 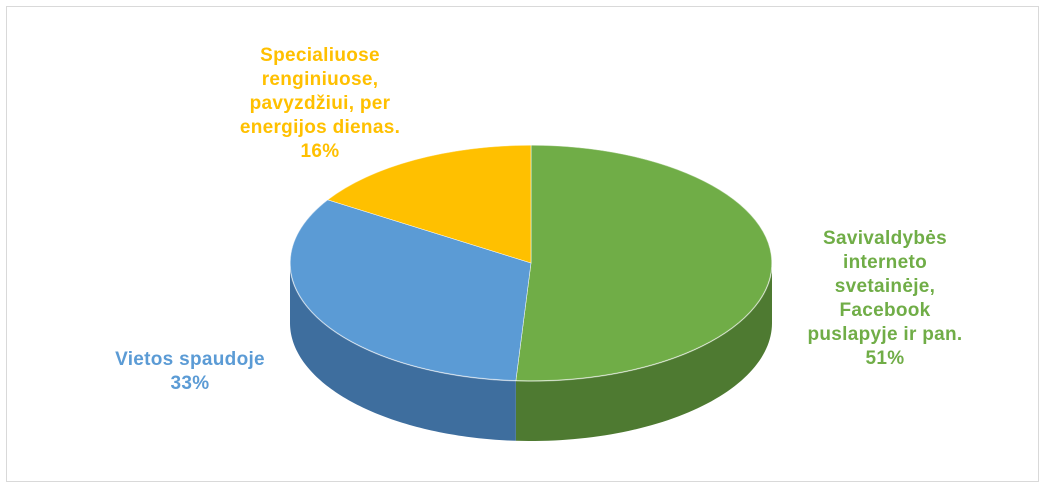 What do you see at coordinates (190, 372) in the screenshot?
I see `slice-label-vietos-spaudoje: Vietos spaudoje 33%` at bounding box center [190, 372].